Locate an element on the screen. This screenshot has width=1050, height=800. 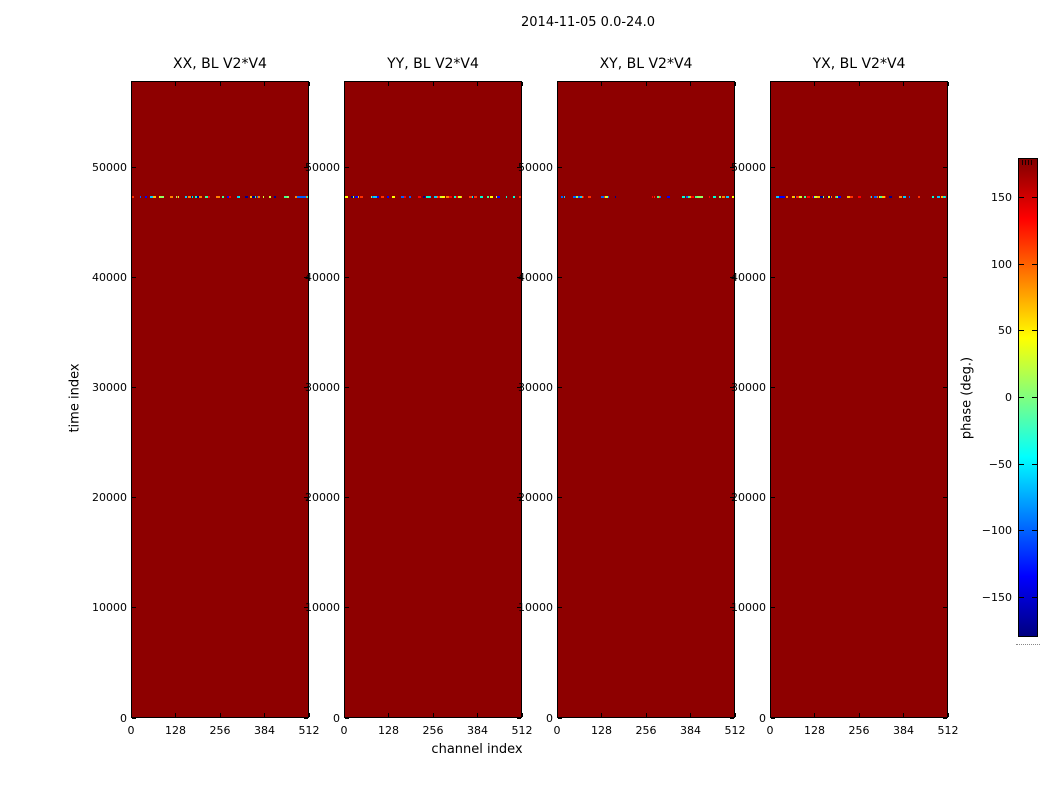
y-tick-label: 40000 is located at coordinates (535, 278).